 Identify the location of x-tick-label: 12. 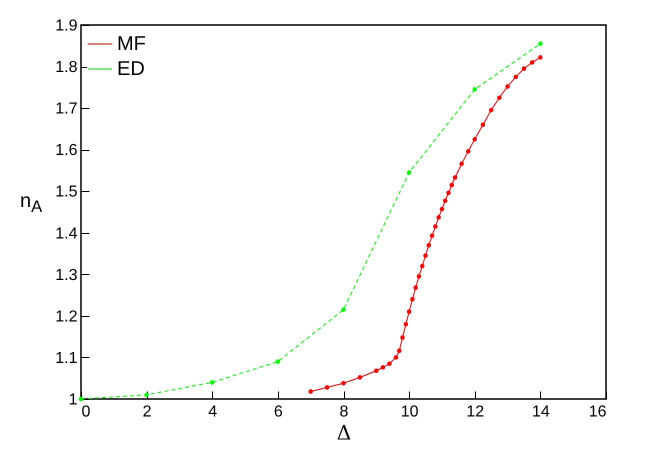
(475, 412).